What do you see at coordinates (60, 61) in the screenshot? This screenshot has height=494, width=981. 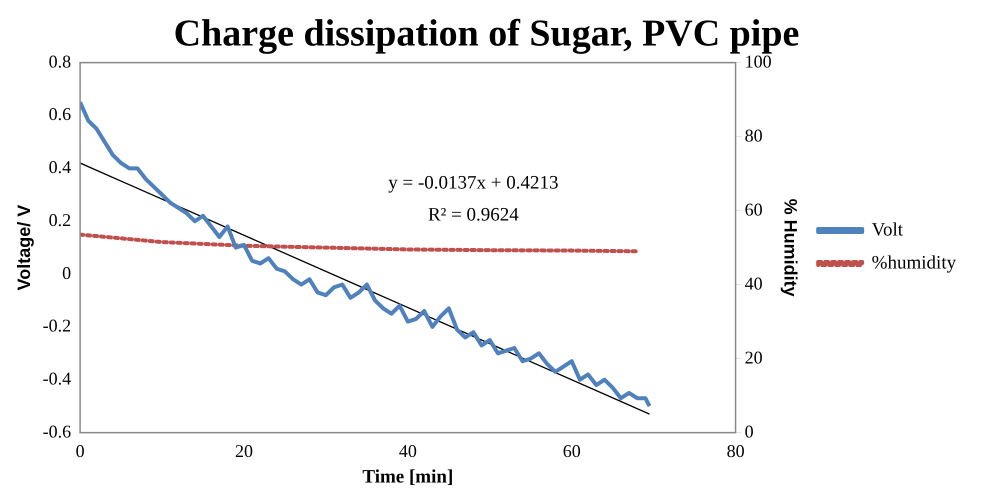 I see `y-tick-label: 0.8` at bounding box center [60, 61].